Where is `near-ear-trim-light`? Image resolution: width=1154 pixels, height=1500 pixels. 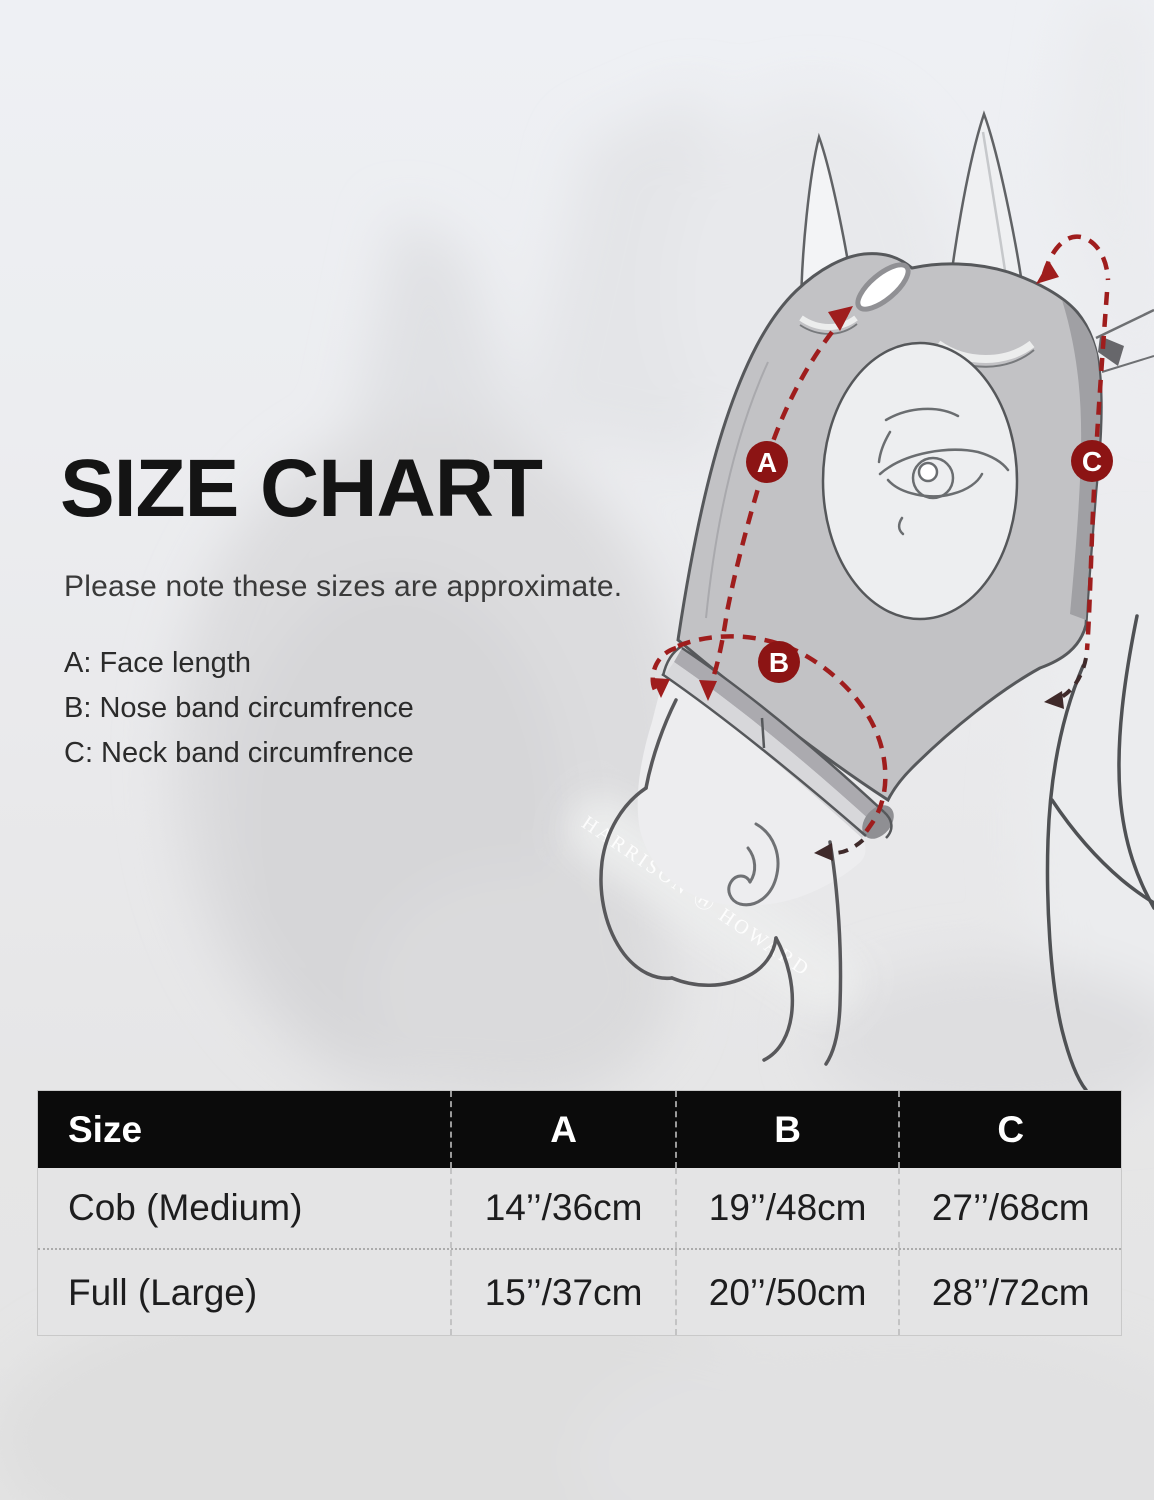
near-ear-trim-light is located at coordinates (828, 322).